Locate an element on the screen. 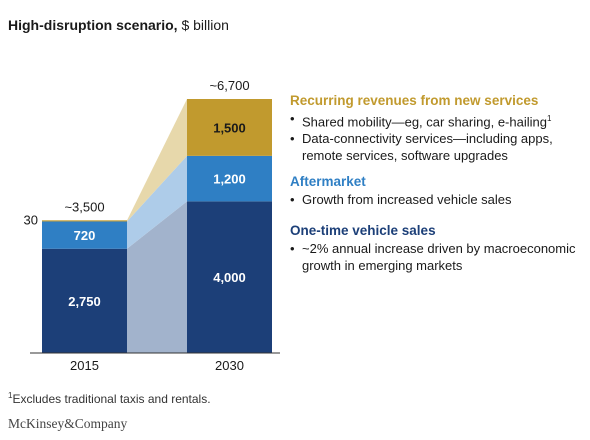 Image resolution: width=590 pixels, height=440 pixels. footnote-text: Excludes traditional taxis and rentals. is located at coordinates (111, 399).